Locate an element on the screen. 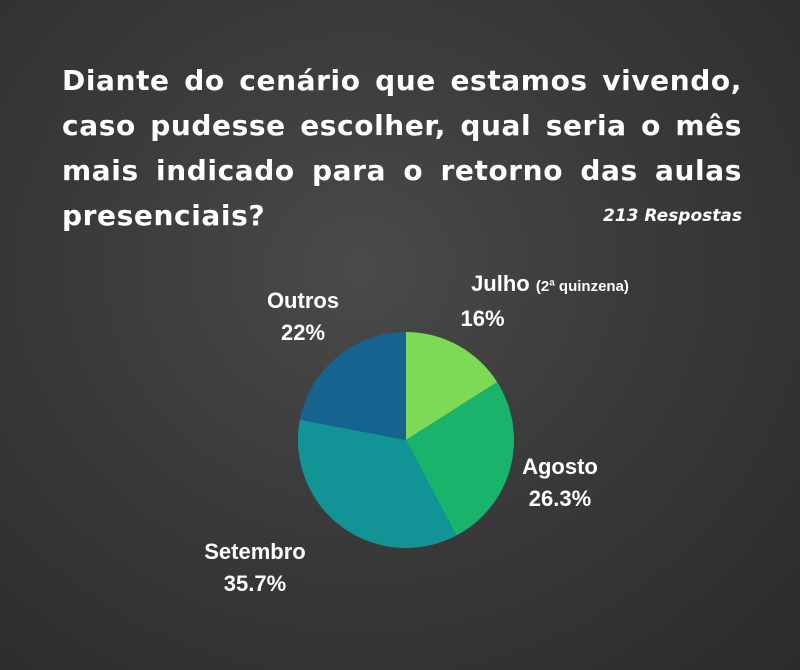 This screenshot has height=670, width=800. slice-value: 26.3% is located at coordinates (560, 498).